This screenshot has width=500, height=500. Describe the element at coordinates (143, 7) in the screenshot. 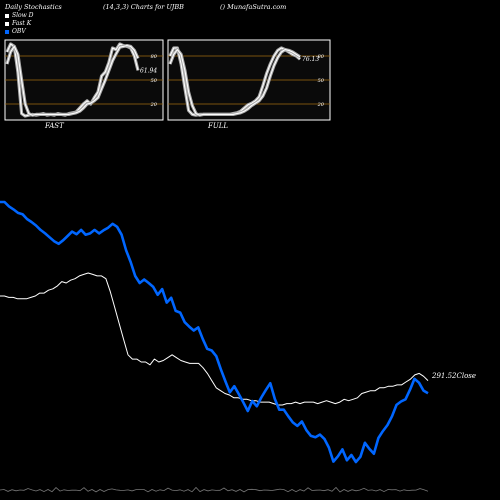

I see `chart-header-middle: (14,3,3) Charts for UJBB` at that location.